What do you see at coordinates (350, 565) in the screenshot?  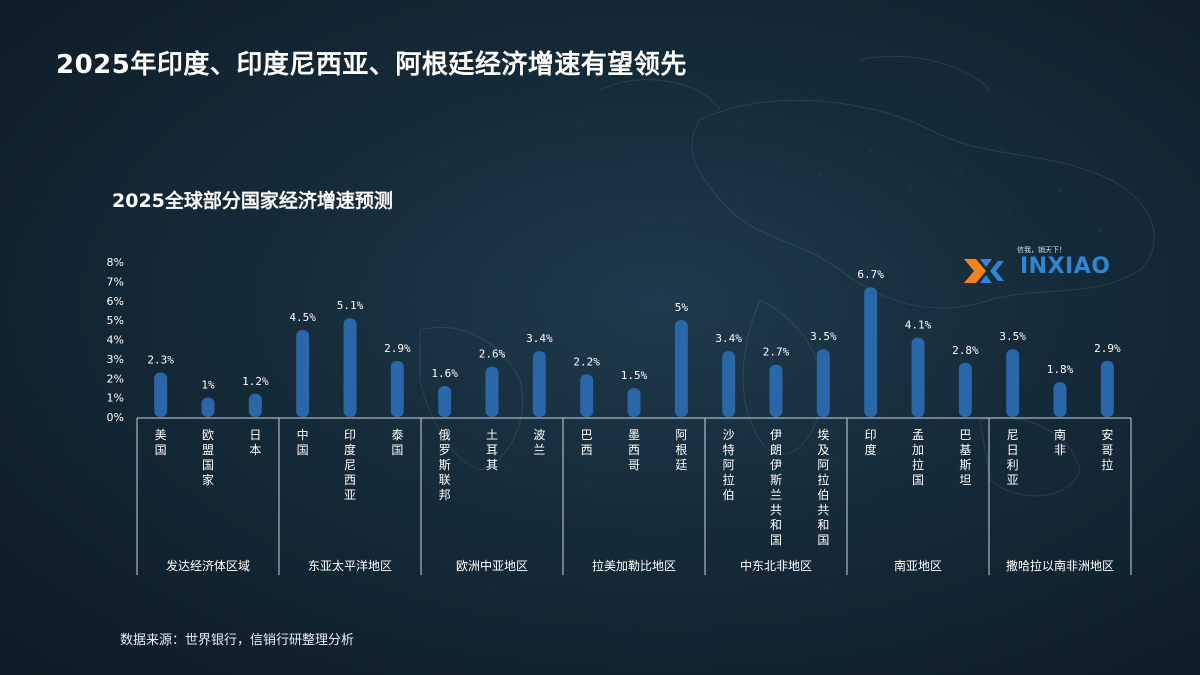 I see `group-label: 东亚太平洋地区` at bounding box center [350, 565].